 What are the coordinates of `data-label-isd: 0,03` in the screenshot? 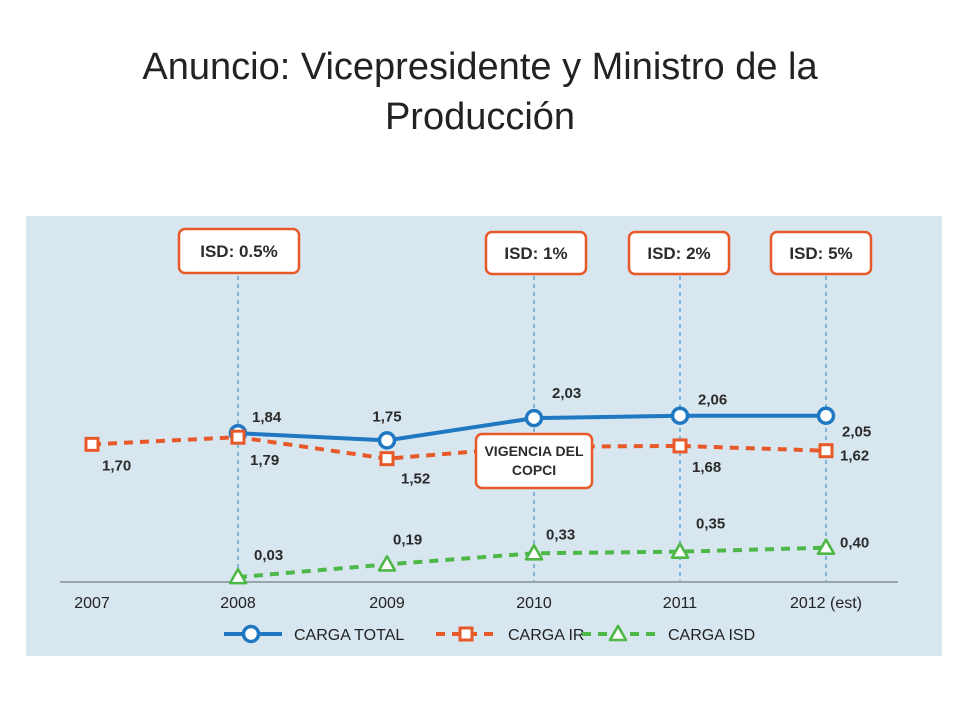 It's located at (268, 555).